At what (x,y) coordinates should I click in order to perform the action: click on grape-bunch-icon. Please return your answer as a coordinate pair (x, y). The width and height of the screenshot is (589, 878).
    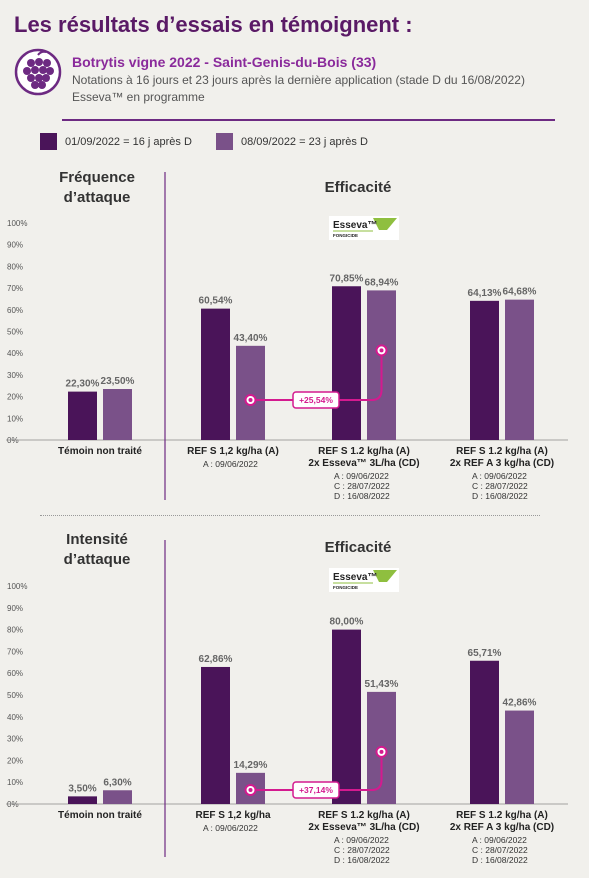
    Looking at the image, I should click on (38, 72).